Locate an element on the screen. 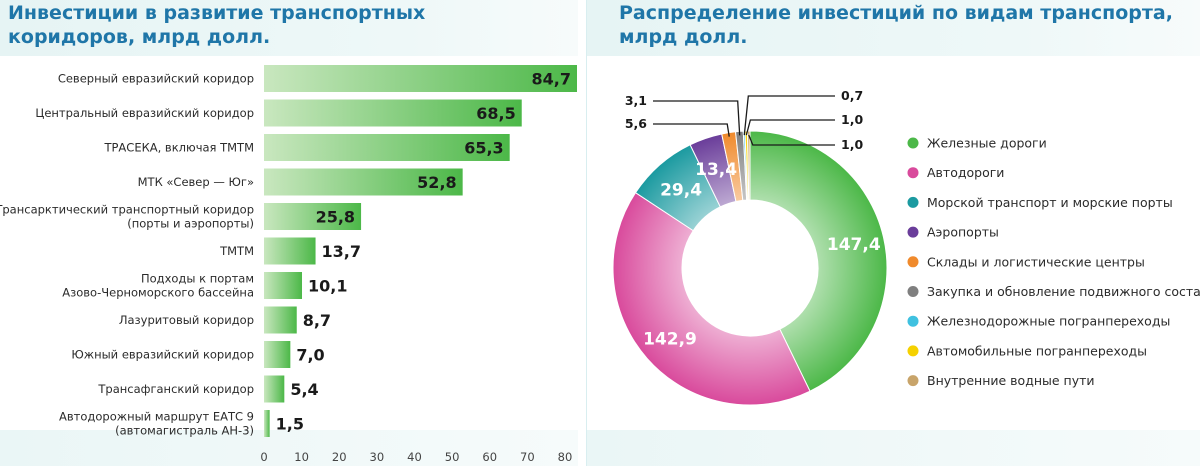 The width and height of the screenshot is (1200, 466). legend-label: Автодороги is located at coordinates (965, 172).